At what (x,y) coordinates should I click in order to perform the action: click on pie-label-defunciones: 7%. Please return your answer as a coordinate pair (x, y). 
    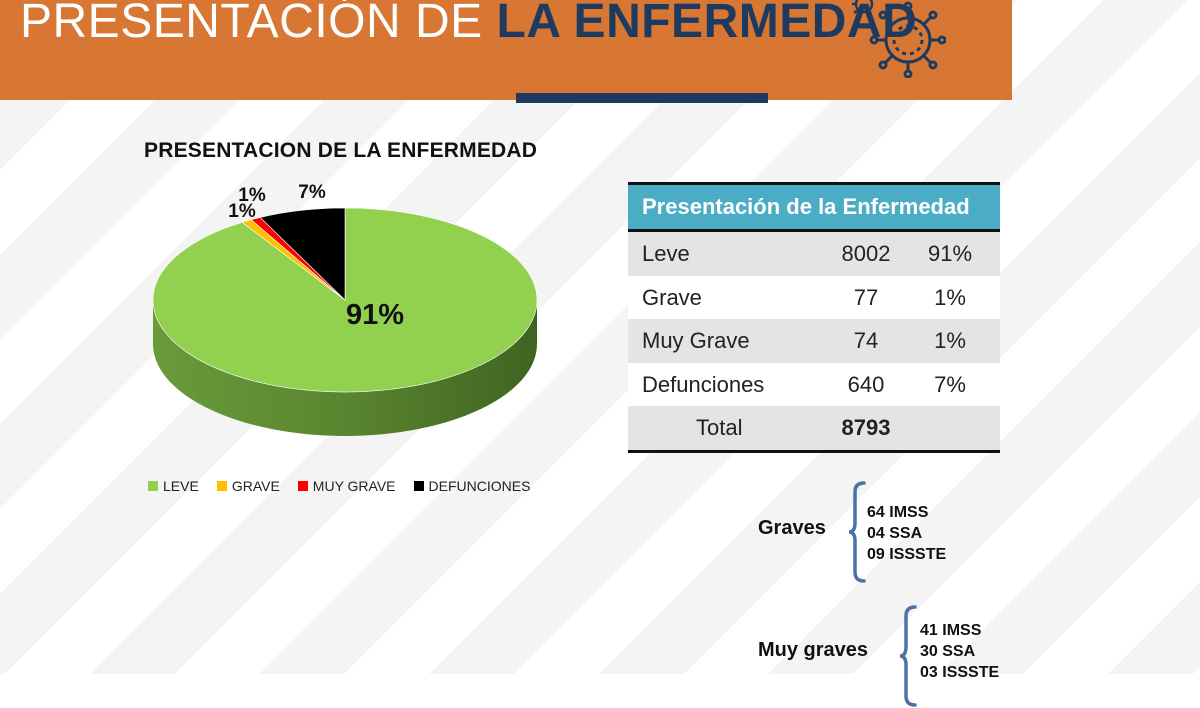
    Looking at the image, I should click on (312, 192).